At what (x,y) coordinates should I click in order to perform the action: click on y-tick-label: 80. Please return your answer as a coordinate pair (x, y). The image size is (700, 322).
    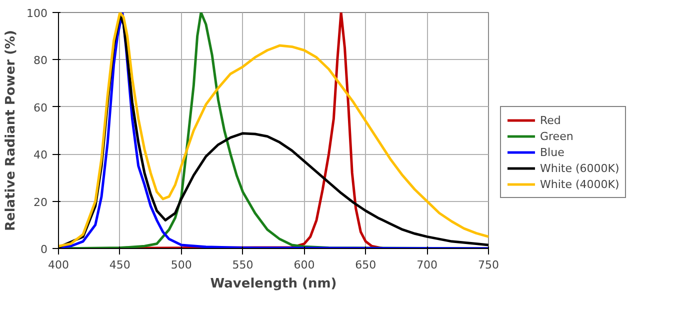
    Looking at the image, I should click on (41, 61).